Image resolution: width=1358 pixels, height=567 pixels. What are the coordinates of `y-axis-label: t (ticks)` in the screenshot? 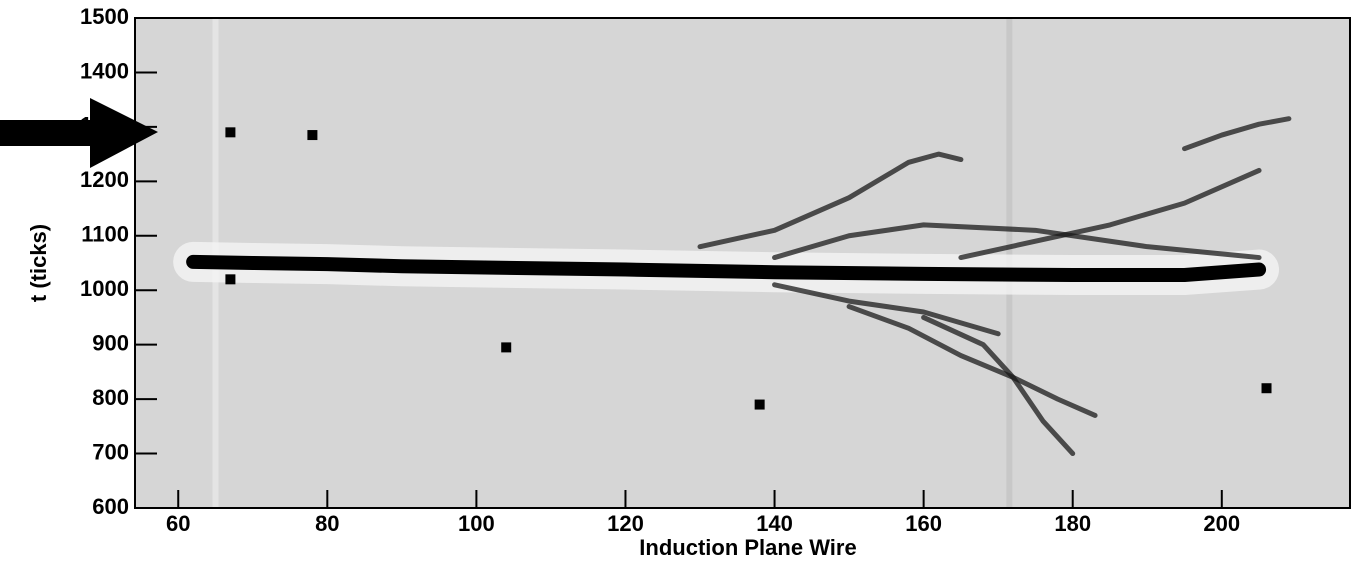 It's located at (38, 263).